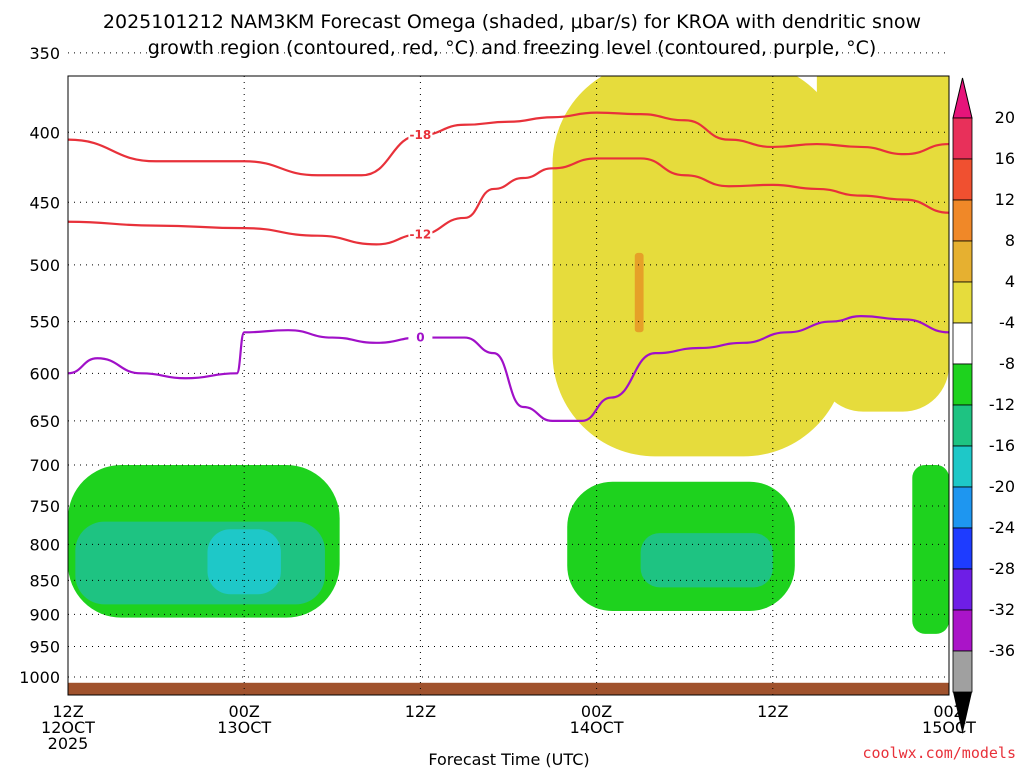 The width and height of the screenshot is (1024, 768). Describe the element at coordinates (772, 711) in the screenshot. I see `x-tick-label-48-0: 12Z` at that location.